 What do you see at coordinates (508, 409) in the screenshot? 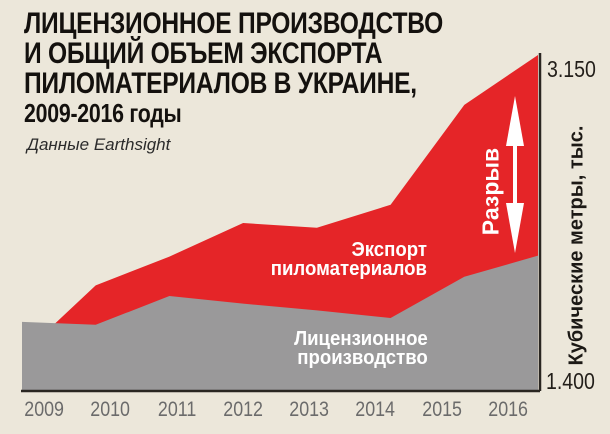
I see `x-axis-year-label: 2016` at bounding box center [508, 409].